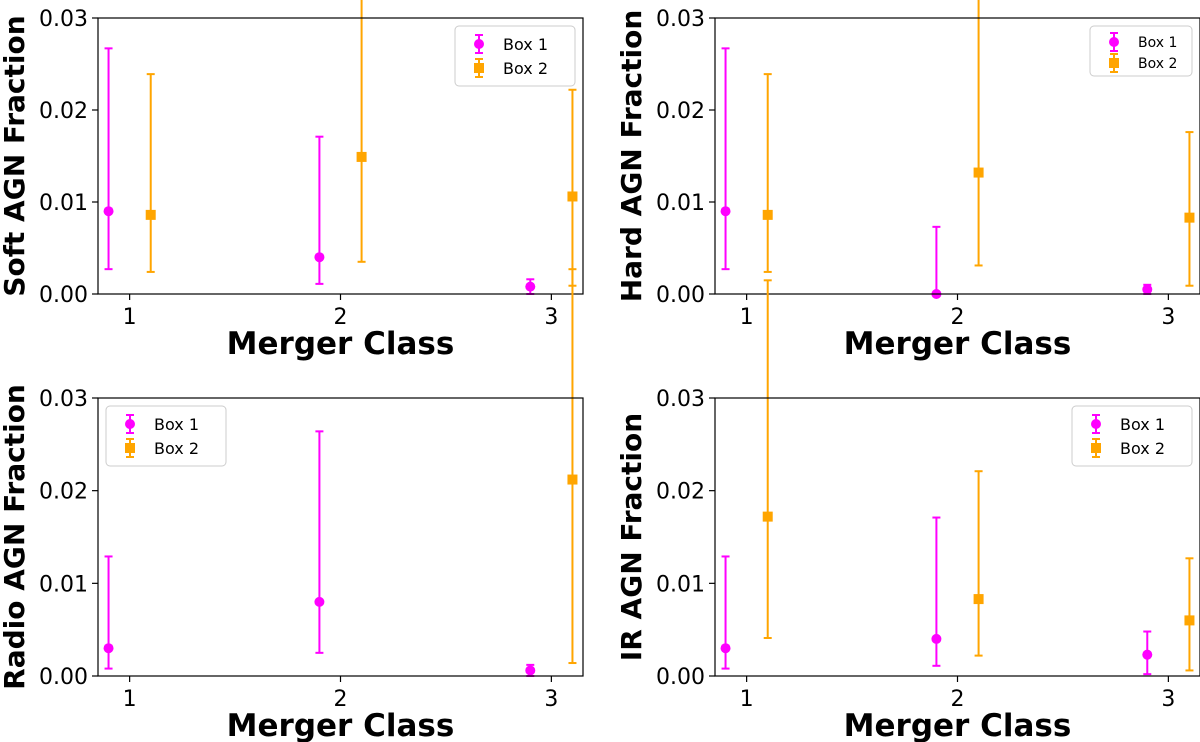  What do you see at coordinates (15, 155) in the screenshot?
I see `y-axis-label: Soft AGN Fraction` at bounding box center [15, 155].